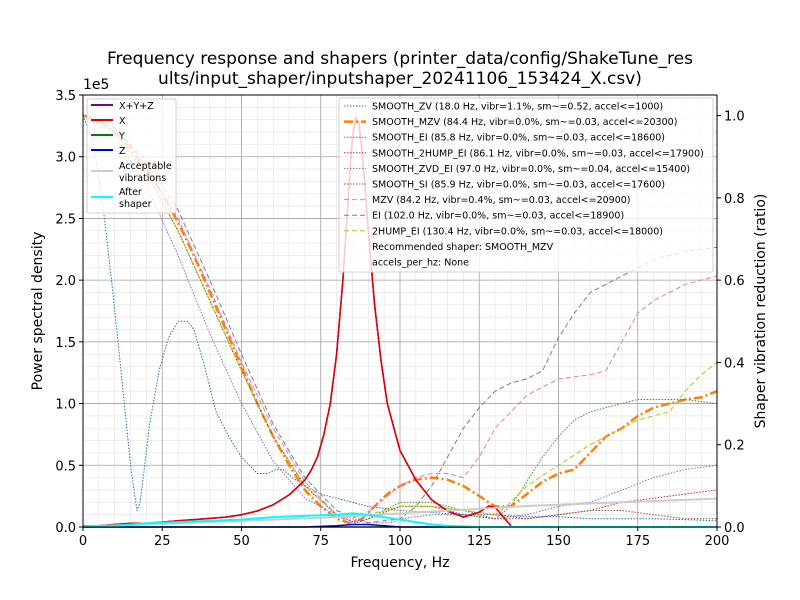 The width and height of the screenshot is (800, 600). What do you see at coordinates (65, 158) in the screenshot?
I see `y-tick-label: 3.0` at bounding box center [65, 158].